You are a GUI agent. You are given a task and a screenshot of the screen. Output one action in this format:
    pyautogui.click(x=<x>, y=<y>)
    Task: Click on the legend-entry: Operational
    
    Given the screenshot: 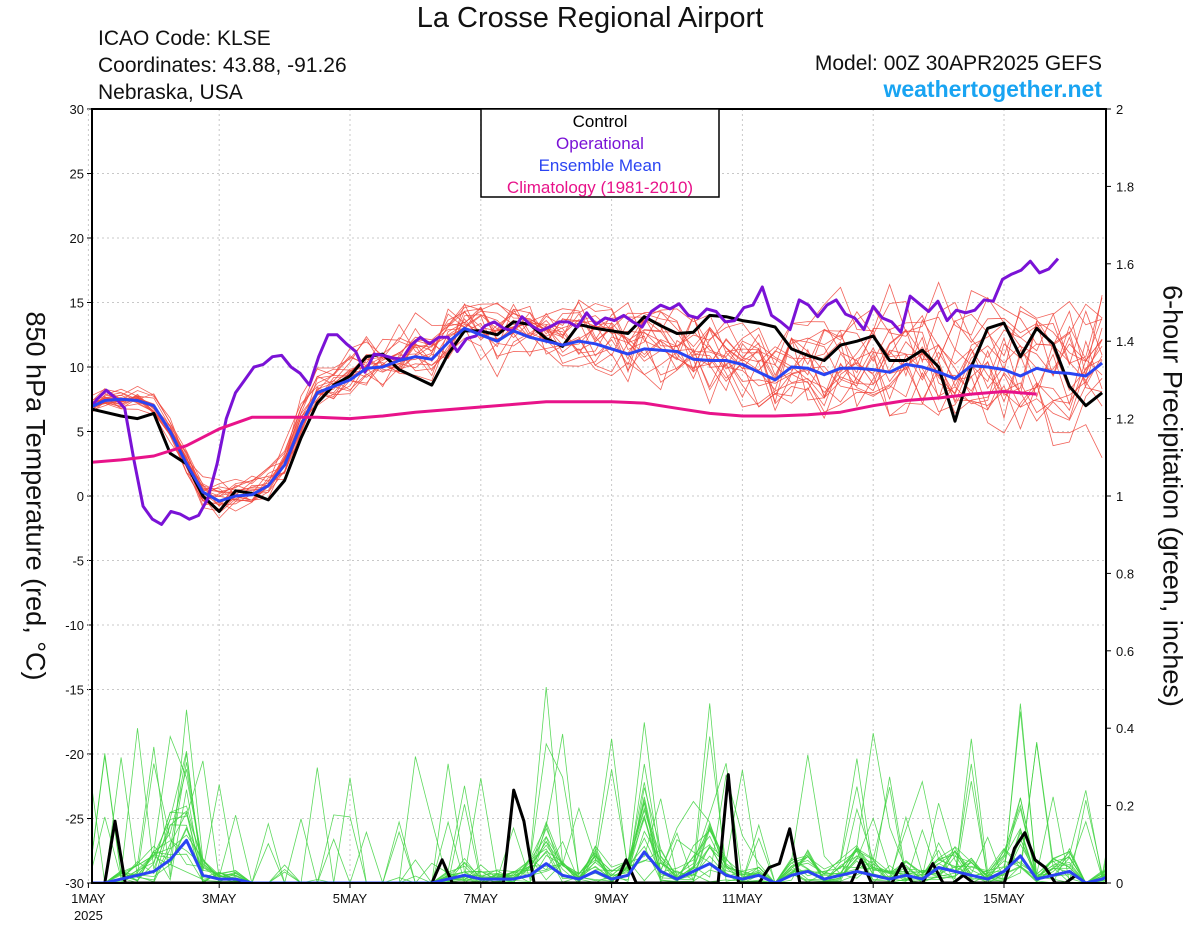 What is the action you would take?
    pyautogui.click(x=600, y=143)
    